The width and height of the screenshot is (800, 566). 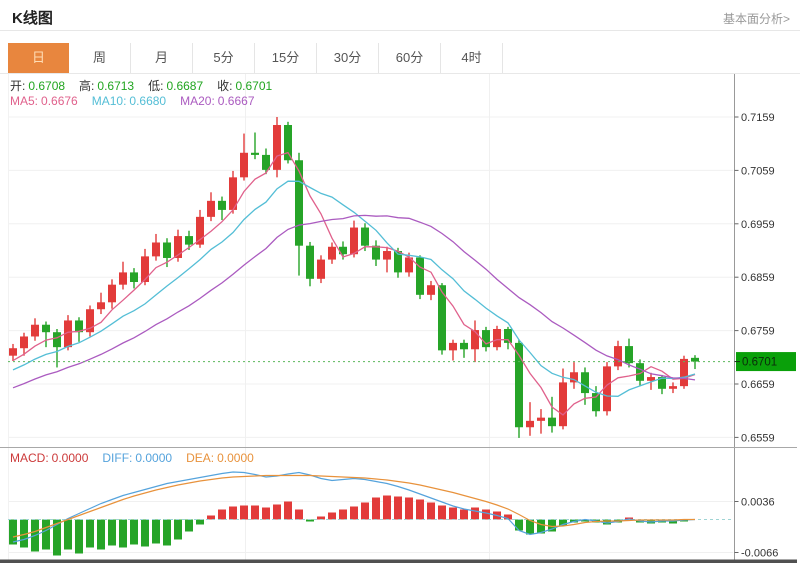 What do you see at coordinates (472, 58) in the screenshot?
I see `tab-4时: 4时` at bounding box center [472, 58].